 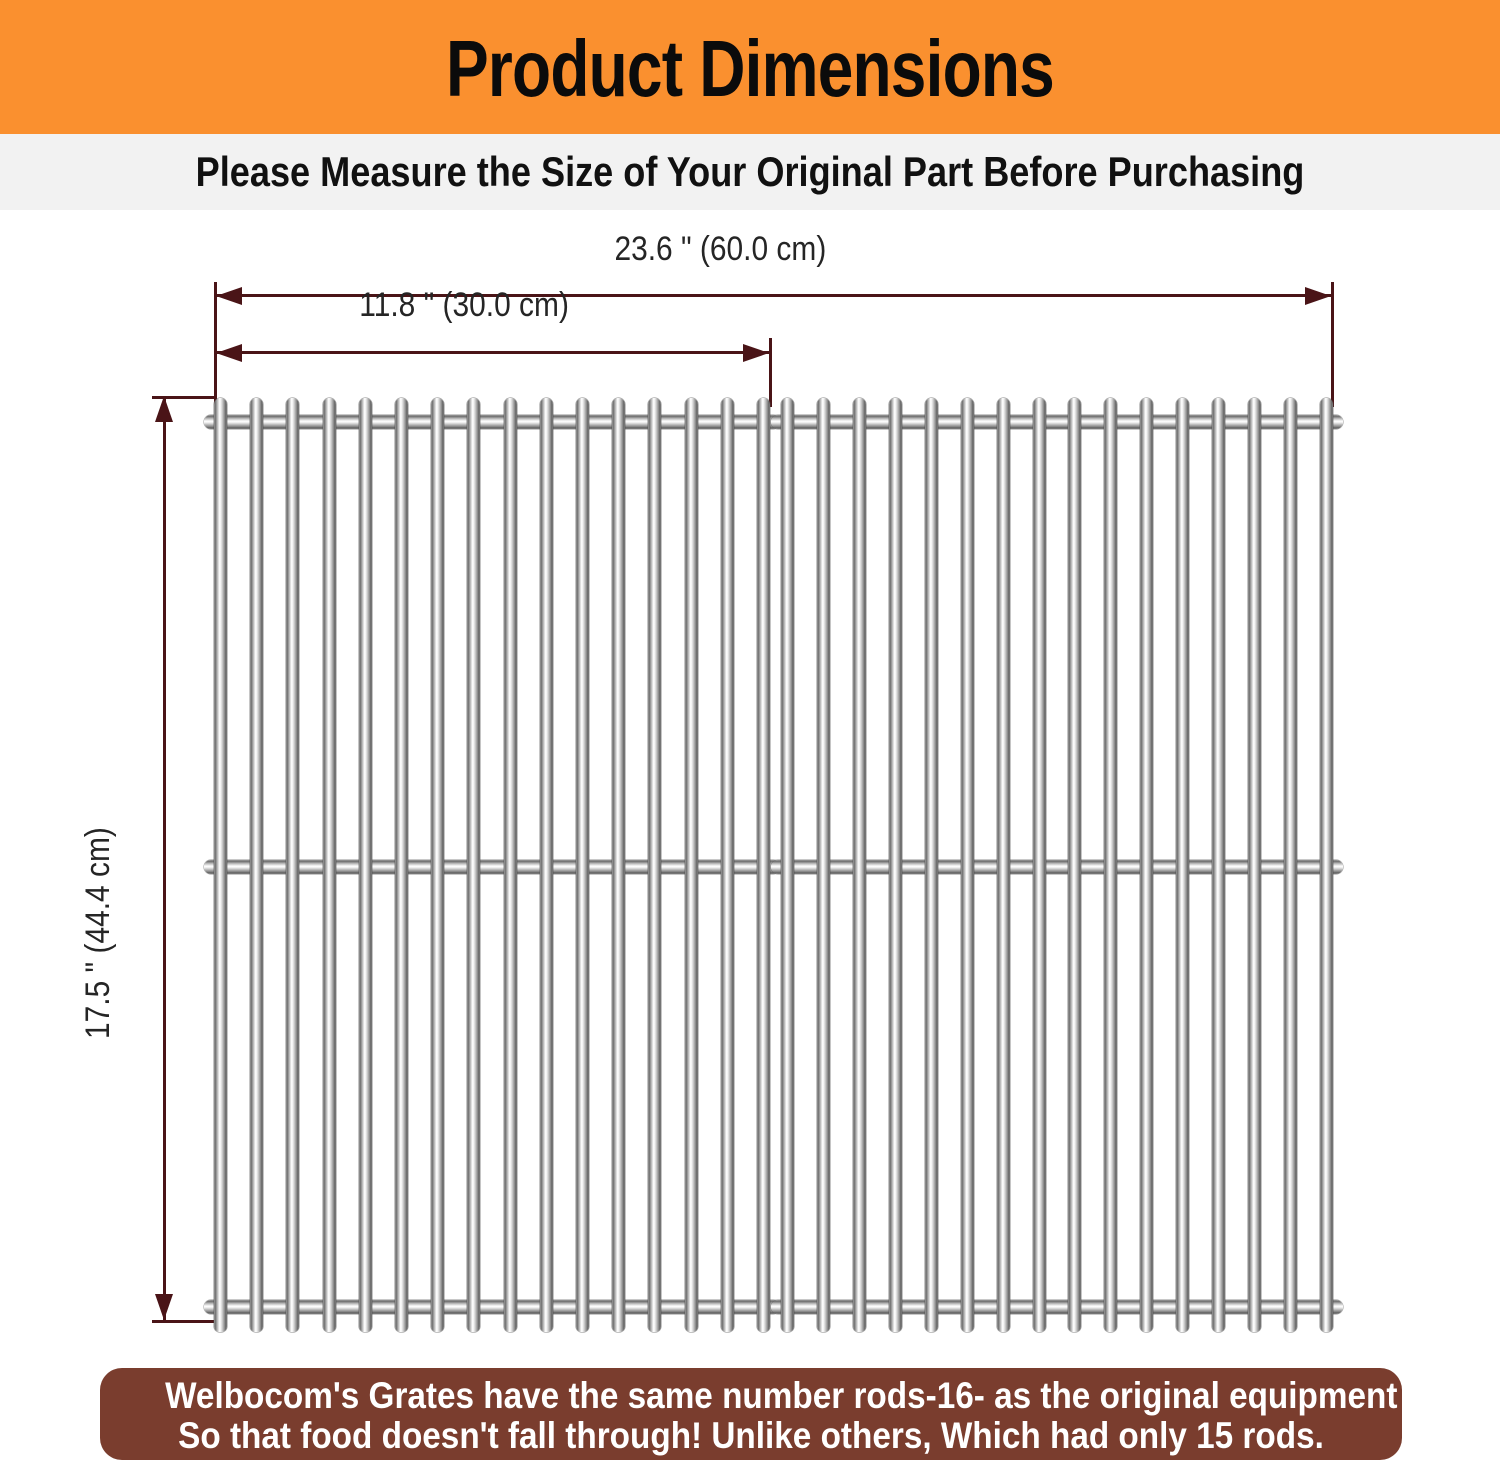 What do you see at coordinates (184, 397) in the screenshot?
I see `extension-line-top` at bounding box center [184, 397].